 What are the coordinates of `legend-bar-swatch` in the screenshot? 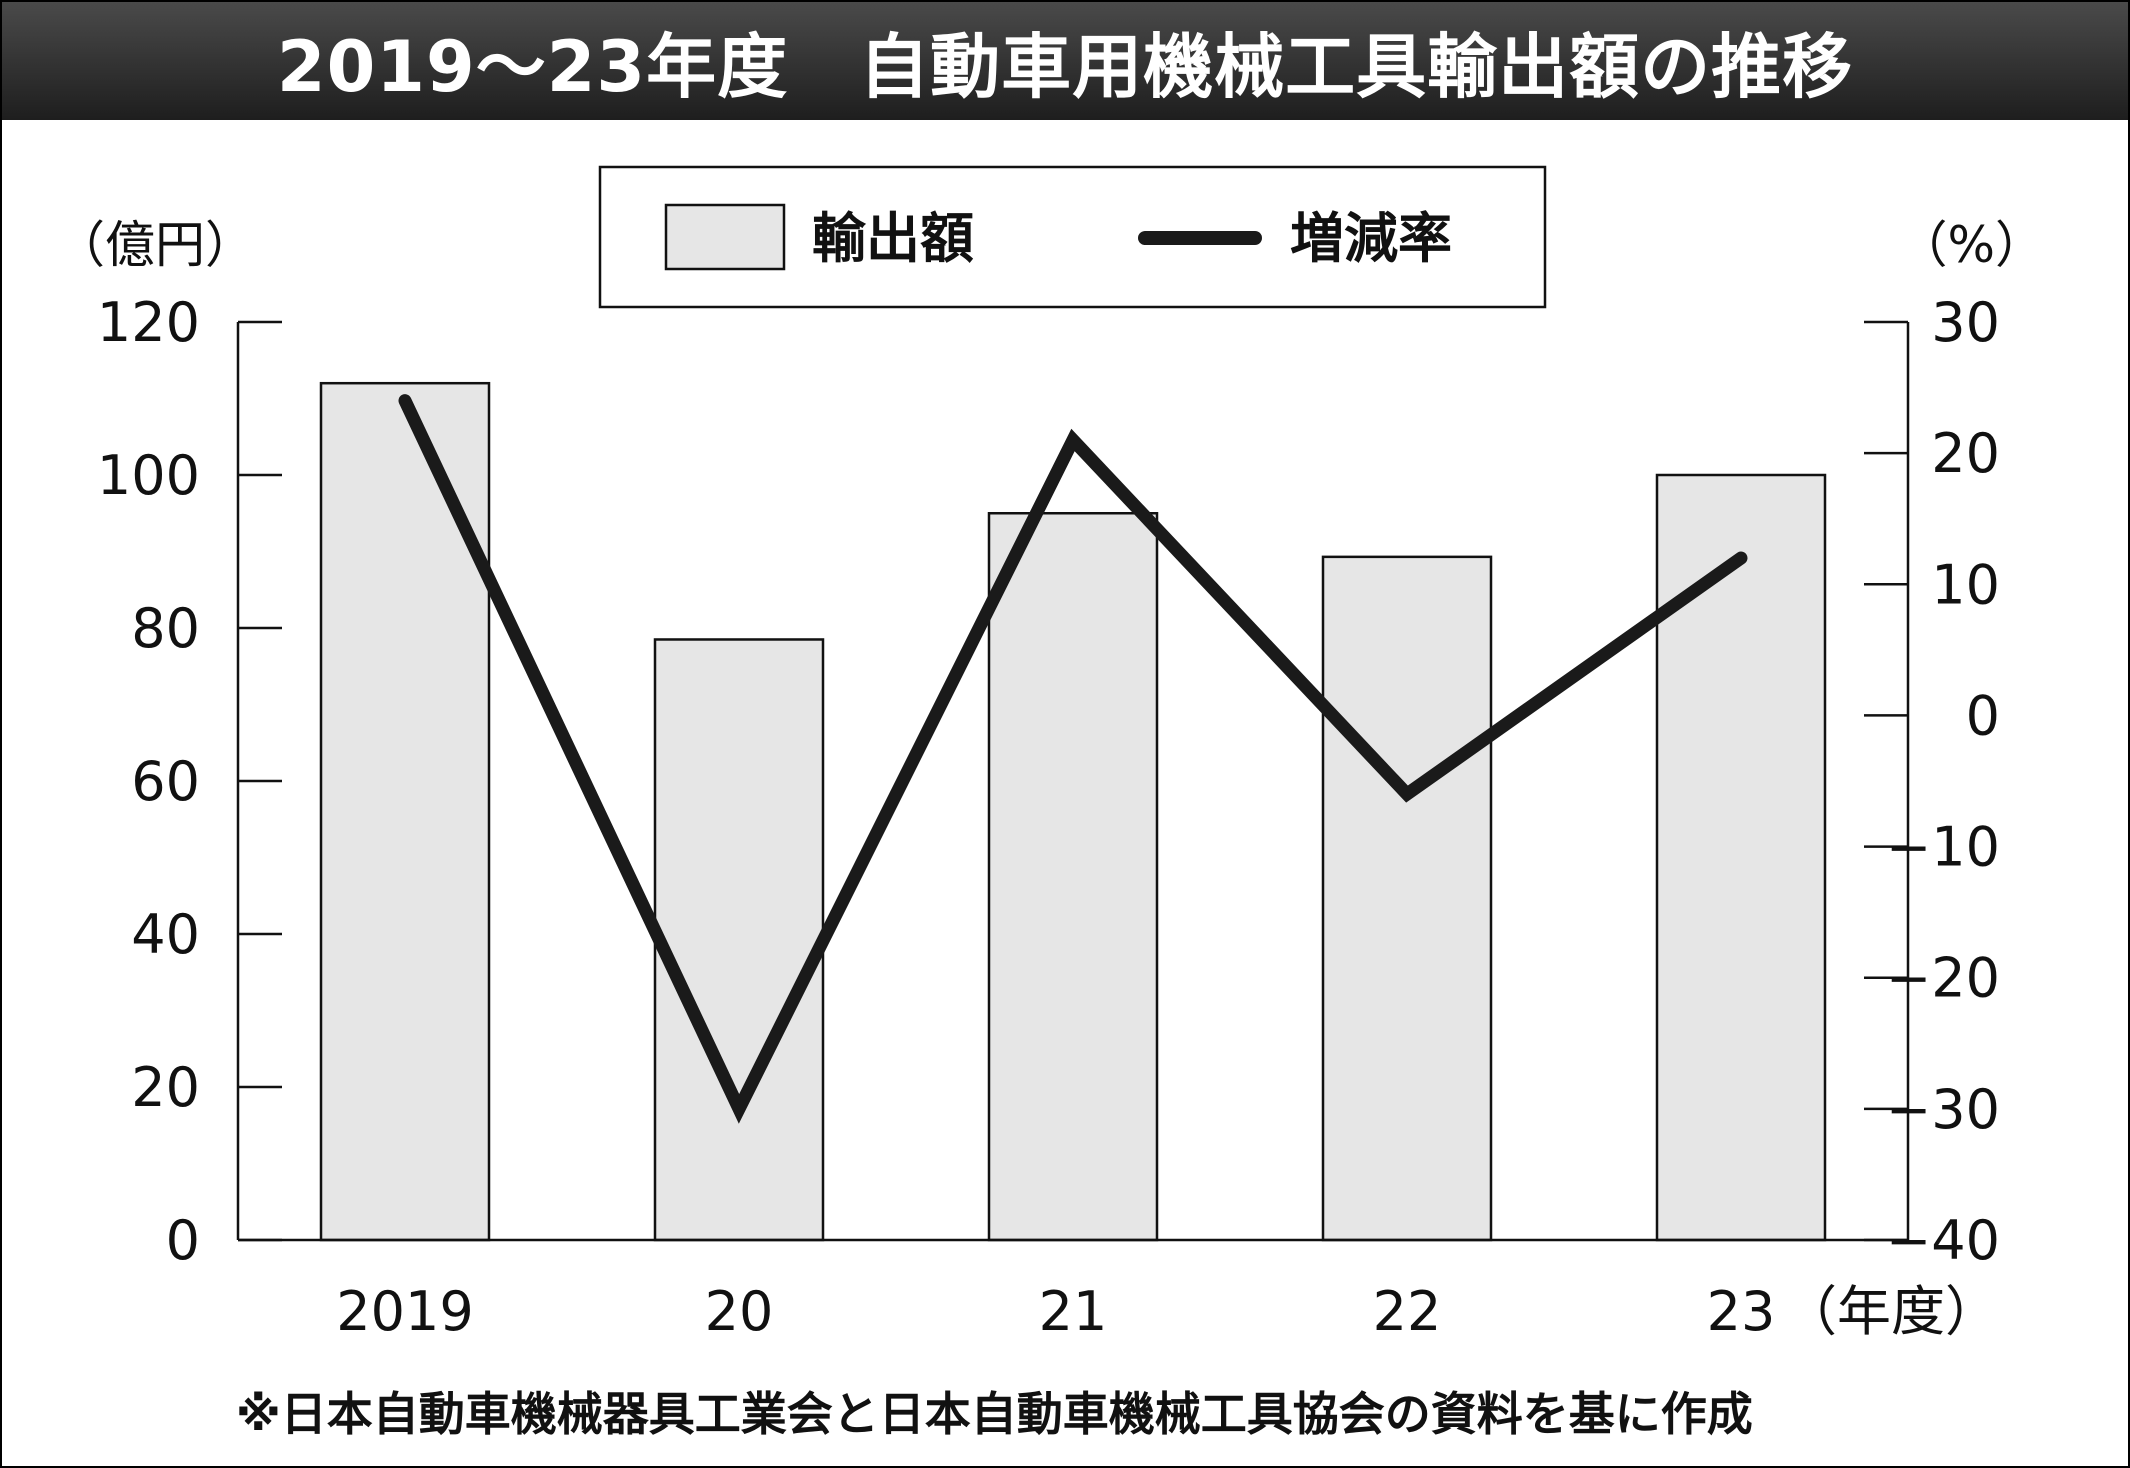 It's located at (725, 237).